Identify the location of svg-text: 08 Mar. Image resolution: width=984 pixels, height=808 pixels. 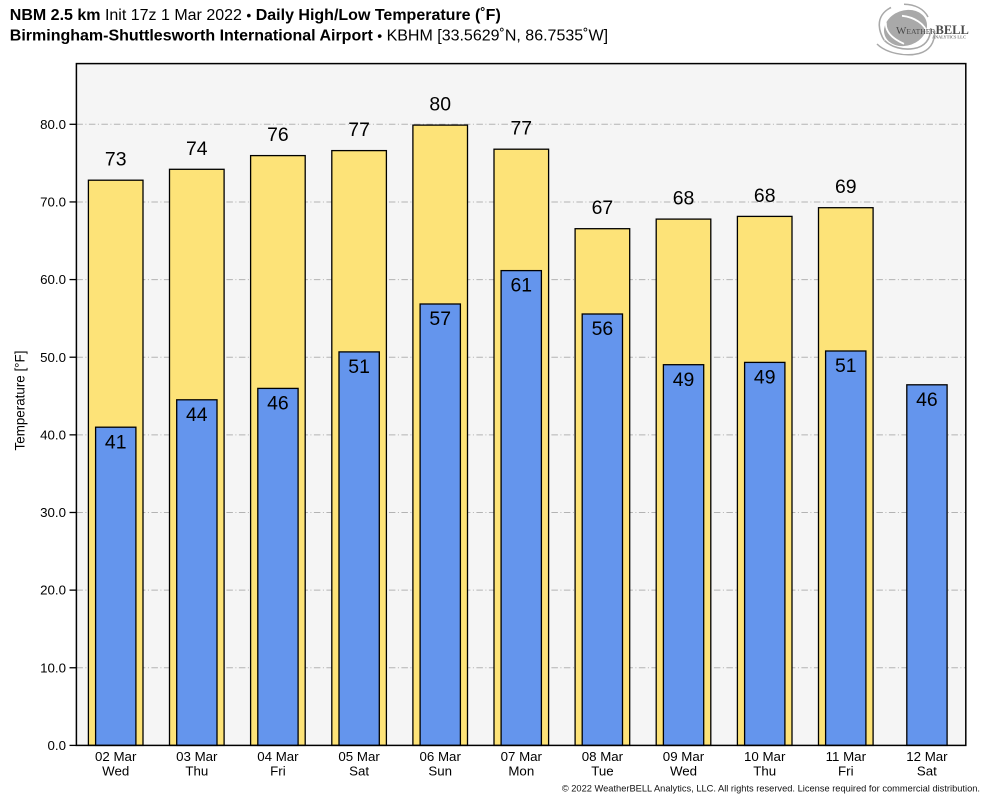
(603, 756).